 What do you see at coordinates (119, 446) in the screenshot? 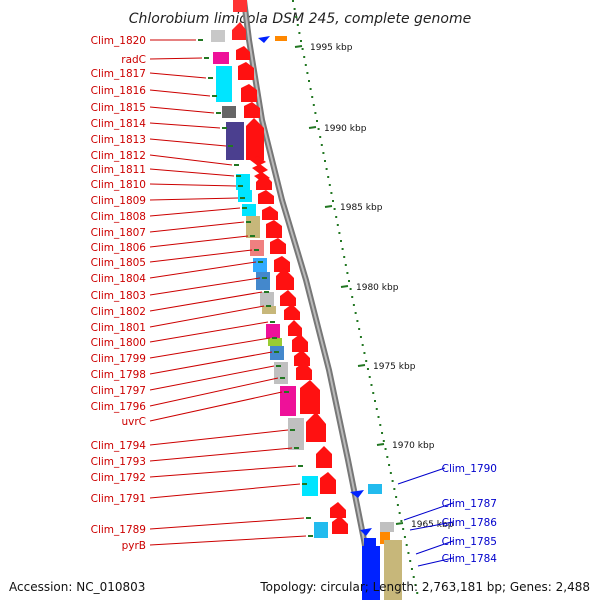
I see `gene-label-clim-1794: Clim_1794` at bounding box center [119, 446].